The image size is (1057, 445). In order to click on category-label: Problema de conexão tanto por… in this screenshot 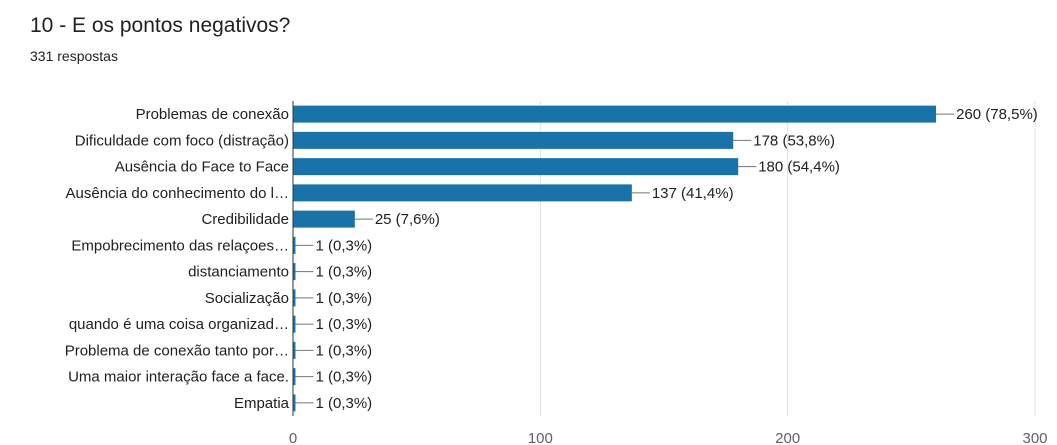, I will do `click(177, 350)`.